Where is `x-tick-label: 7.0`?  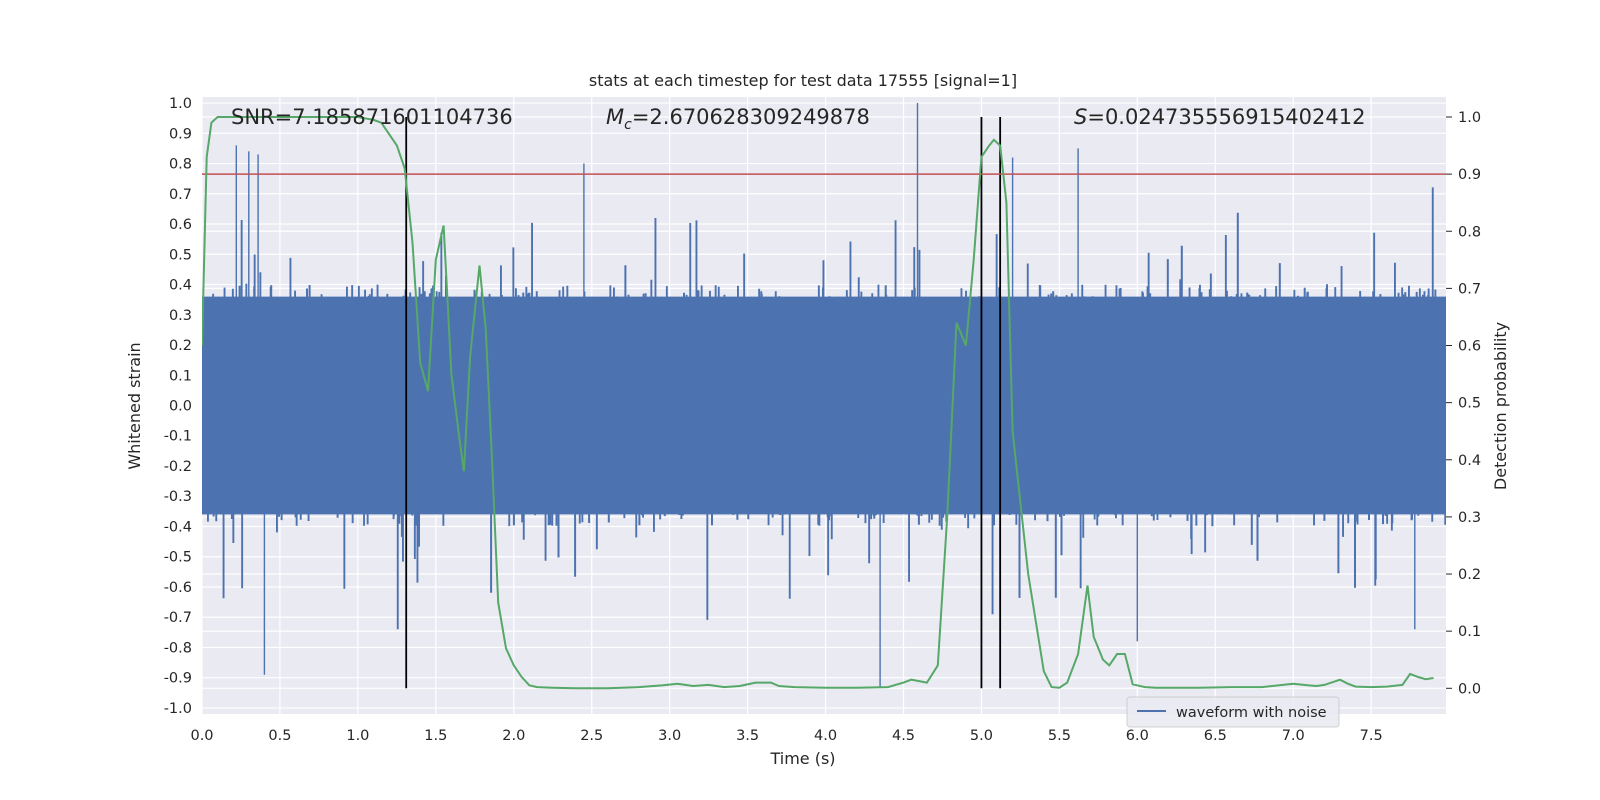 x-tick-label: 7.0 is located at coordinates (1293, 736).